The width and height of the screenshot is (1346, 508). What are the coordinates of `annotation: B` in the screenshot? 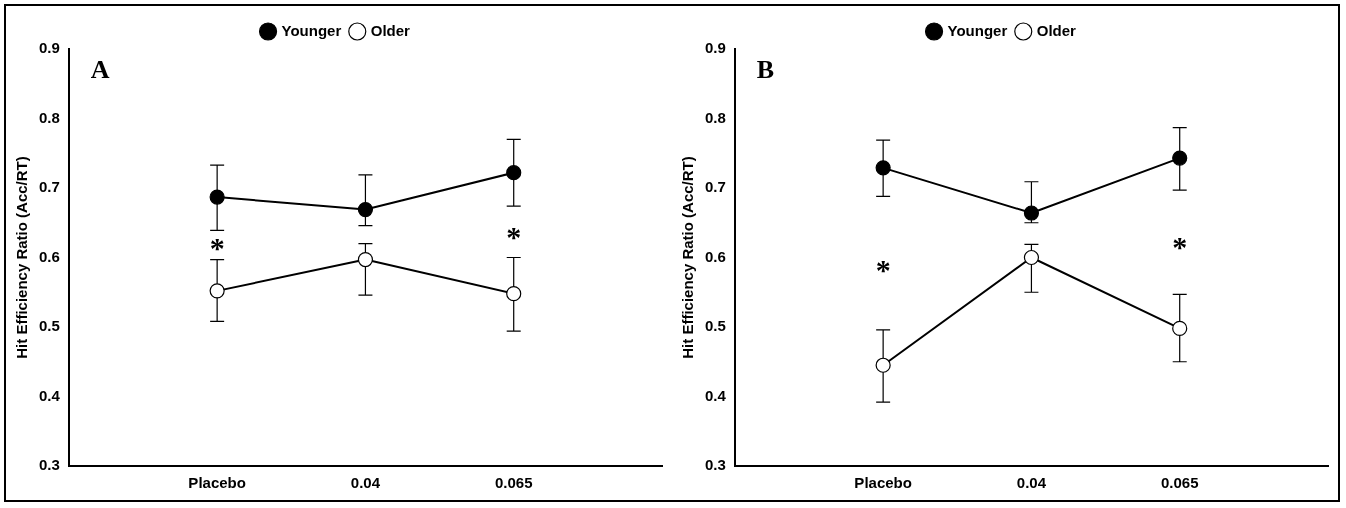 It's located at (765, 69).